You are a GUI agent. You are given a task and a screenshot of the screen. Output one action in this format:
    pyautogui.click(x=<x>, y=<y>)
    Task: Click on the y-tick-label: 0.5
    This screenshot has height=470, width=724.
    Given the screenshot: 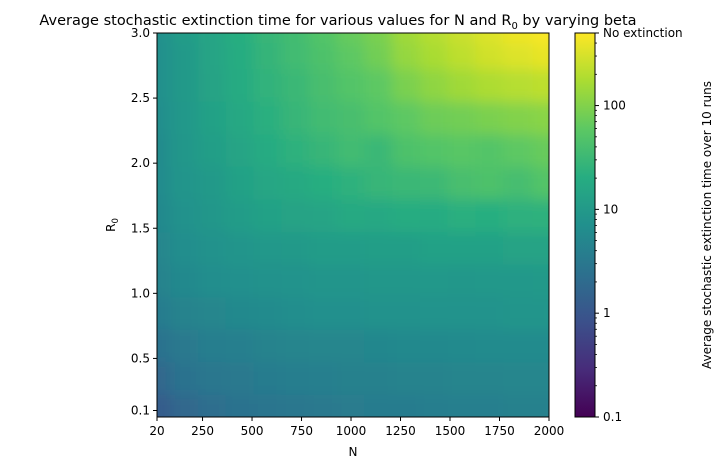 What is the action you would take?
    pyautogui.click(x=140, y=358)
    